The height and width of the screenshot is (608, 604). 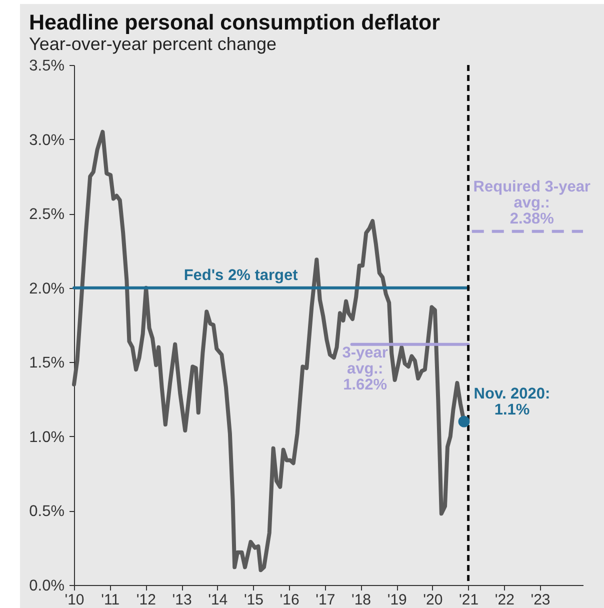 What do you see at coordinates (397, 600) in the screenshot?
I see `x-tick-label: '19` at bounding box center [397, 600].